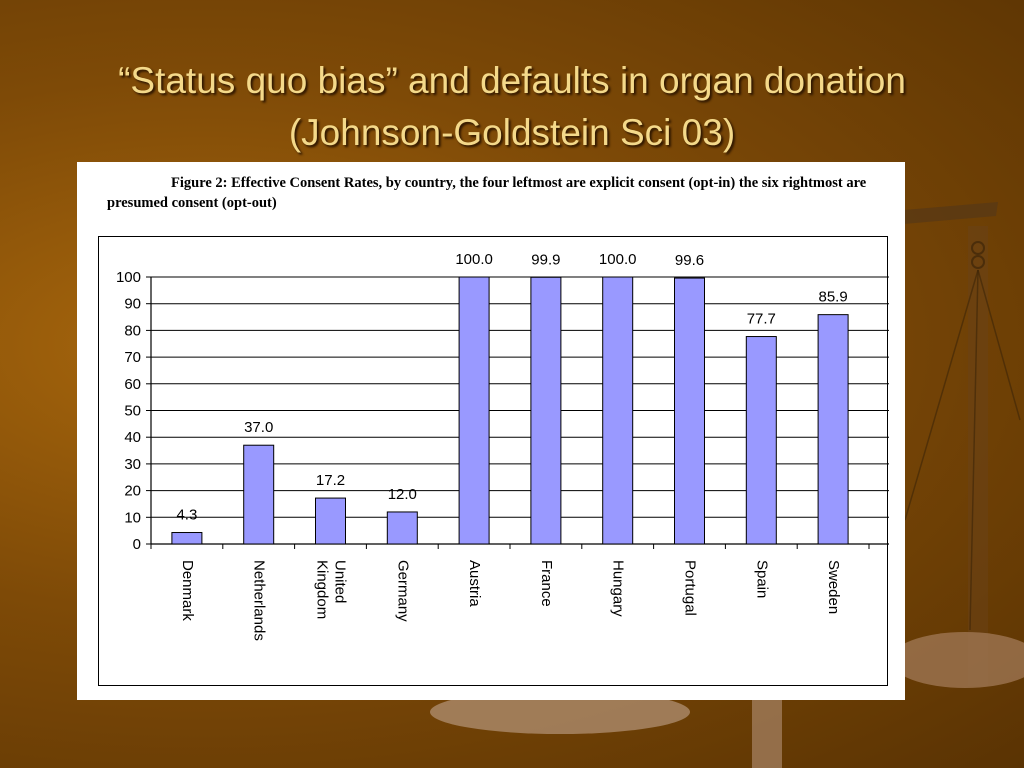 This screenshot has width=1024, height=768. I want to click on category-label: Germany, so click(402, 591).